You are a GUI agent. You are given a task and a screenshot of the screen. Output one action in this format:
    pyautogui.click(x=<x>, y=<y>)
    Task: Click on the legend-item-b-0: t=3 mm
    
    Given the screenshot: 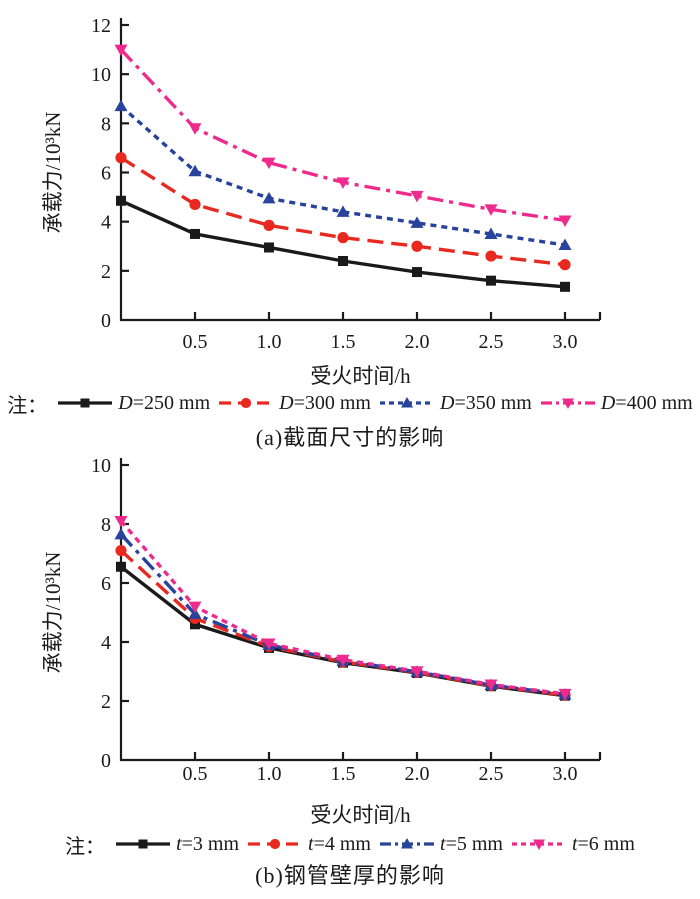 What is the action you would take?
    pyautogui.click(x=176, y=844)
    